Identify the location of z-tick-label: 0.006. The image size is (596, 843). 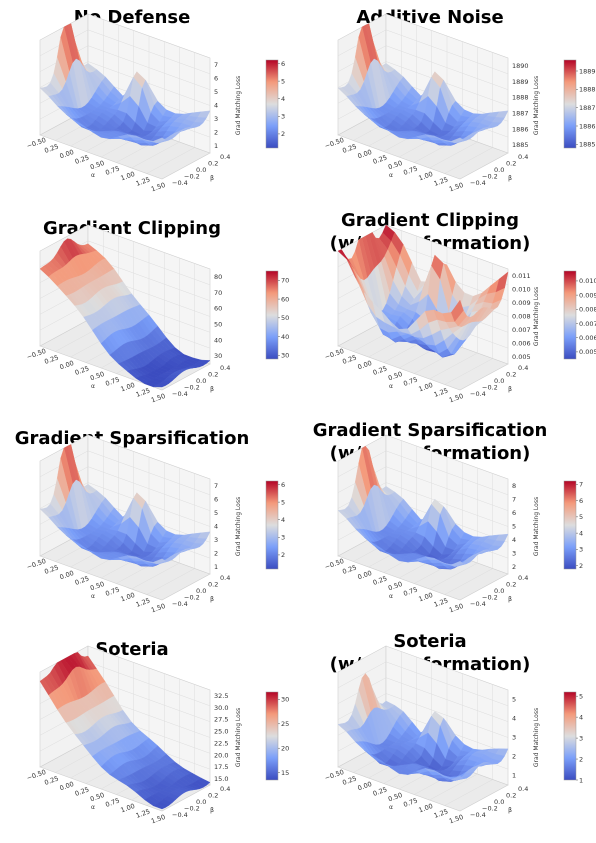
(521, 344).